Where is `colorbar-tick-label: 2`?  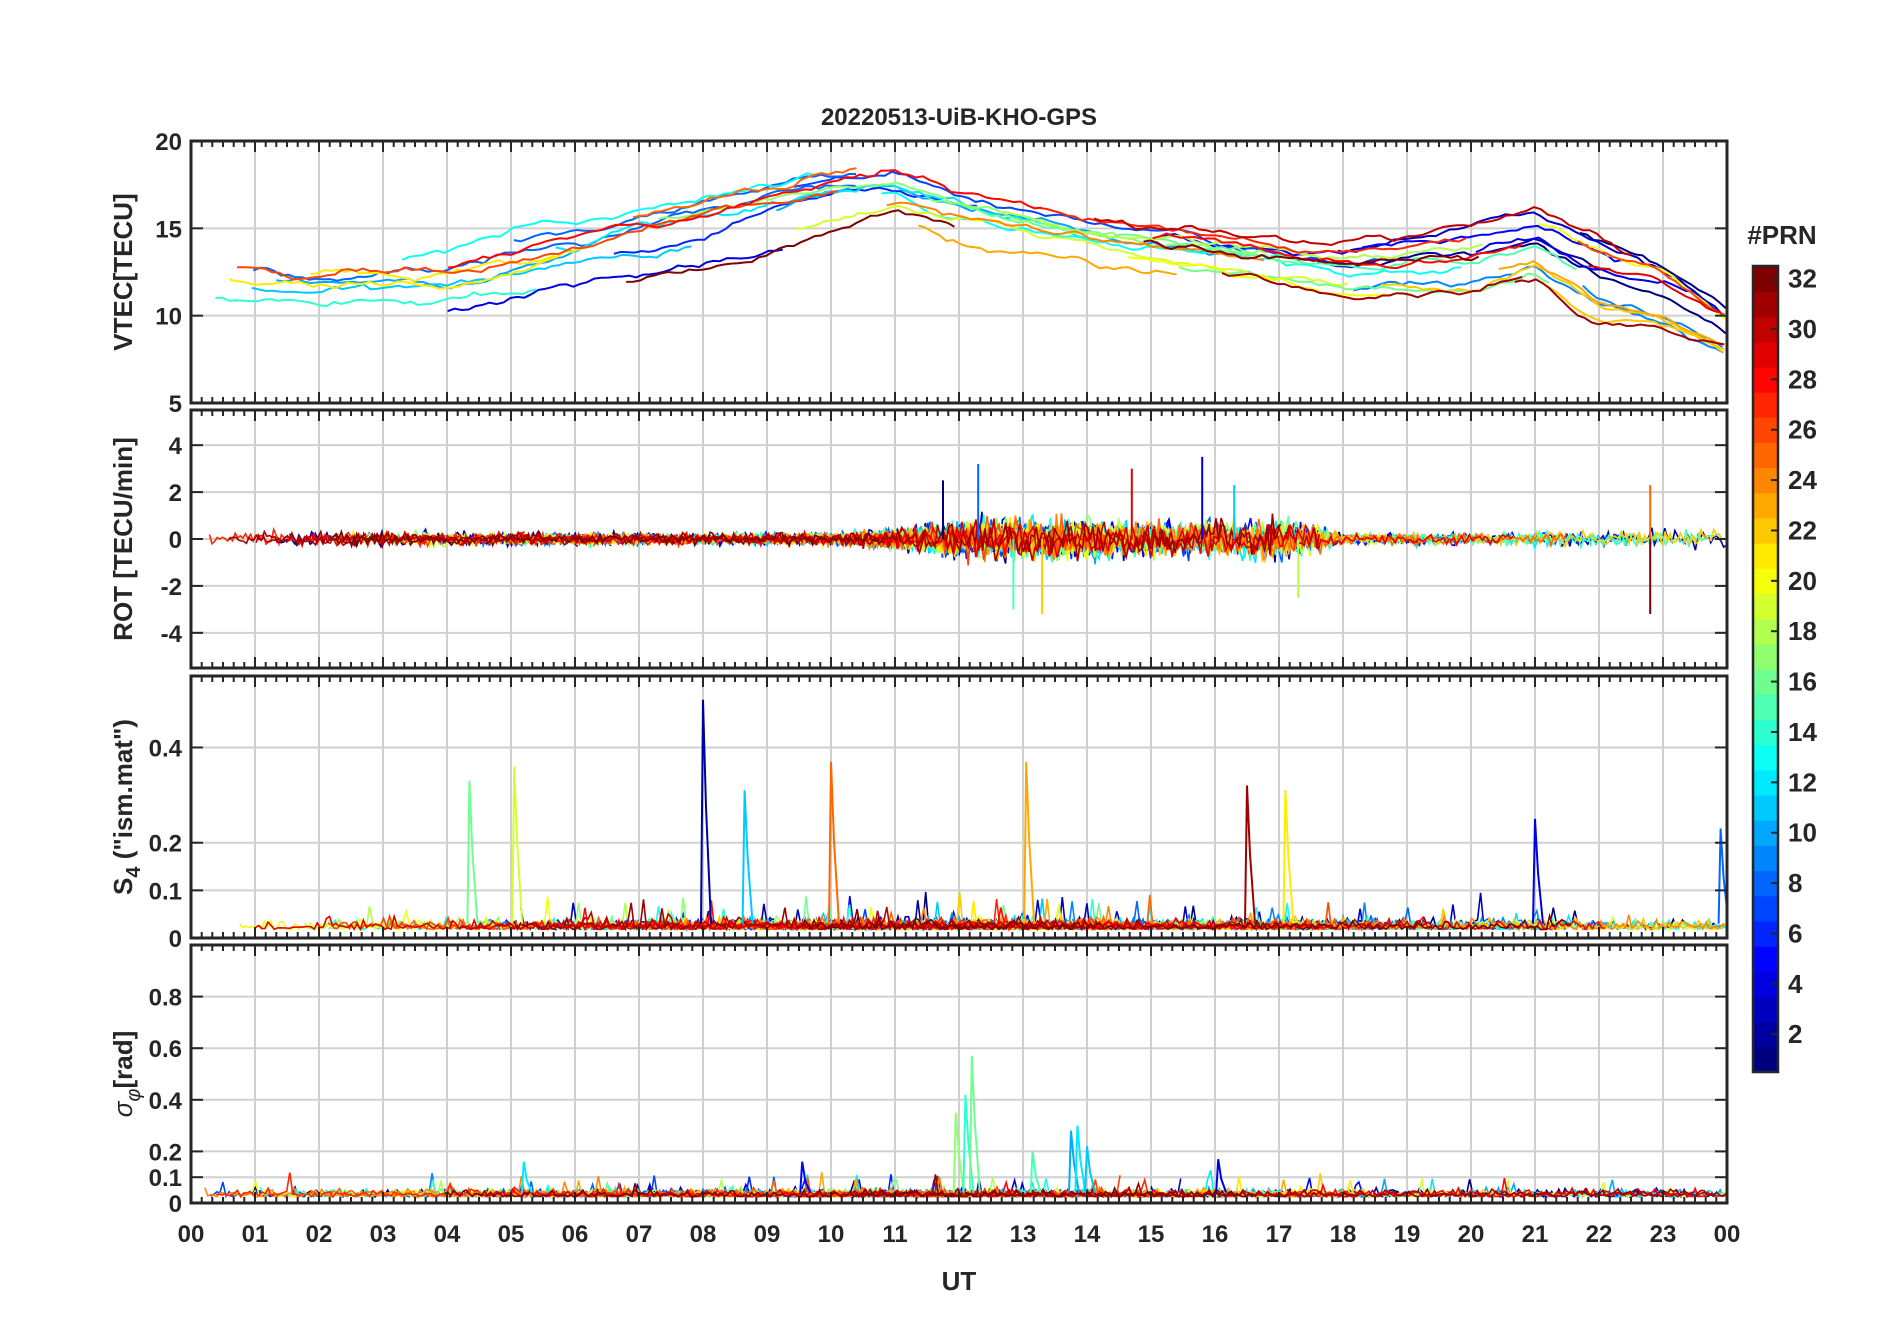 colorbar-tick-label: 2 is located at coordinates (1795, 1034).